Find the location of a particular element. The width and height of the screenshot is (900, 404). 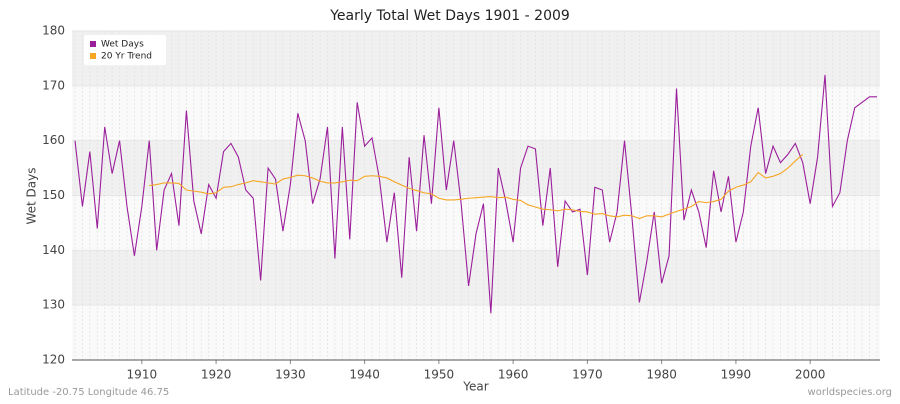

legend-box is located at coordinates (125, 50).